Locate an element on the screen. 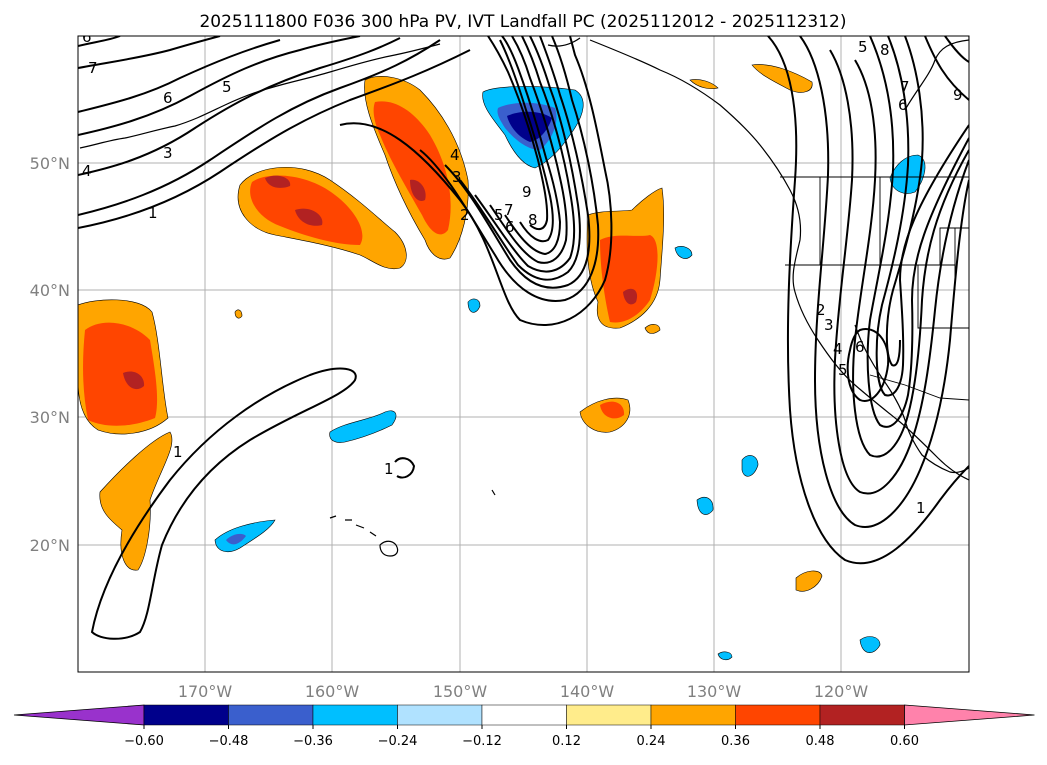  colorbar-tick-label: 0.36 is located at coordinates (735, 741).